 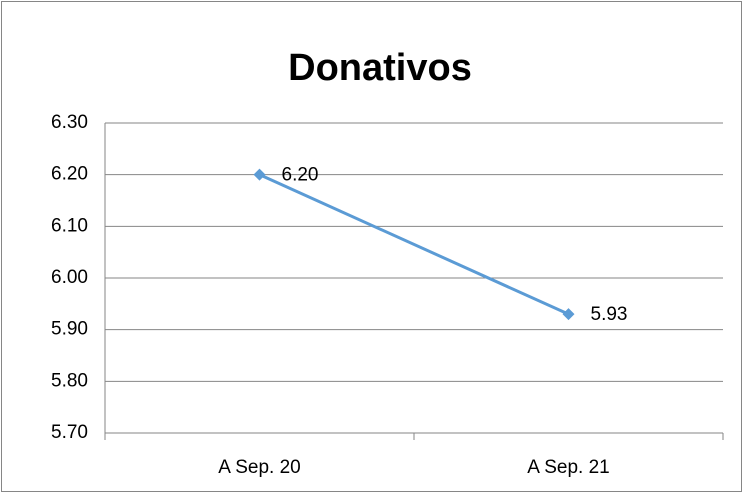 What do you see at coordinates (69, 122) in the screenshot?
I see `y-tick-label: 6.30` at bounding box center [69, 122].